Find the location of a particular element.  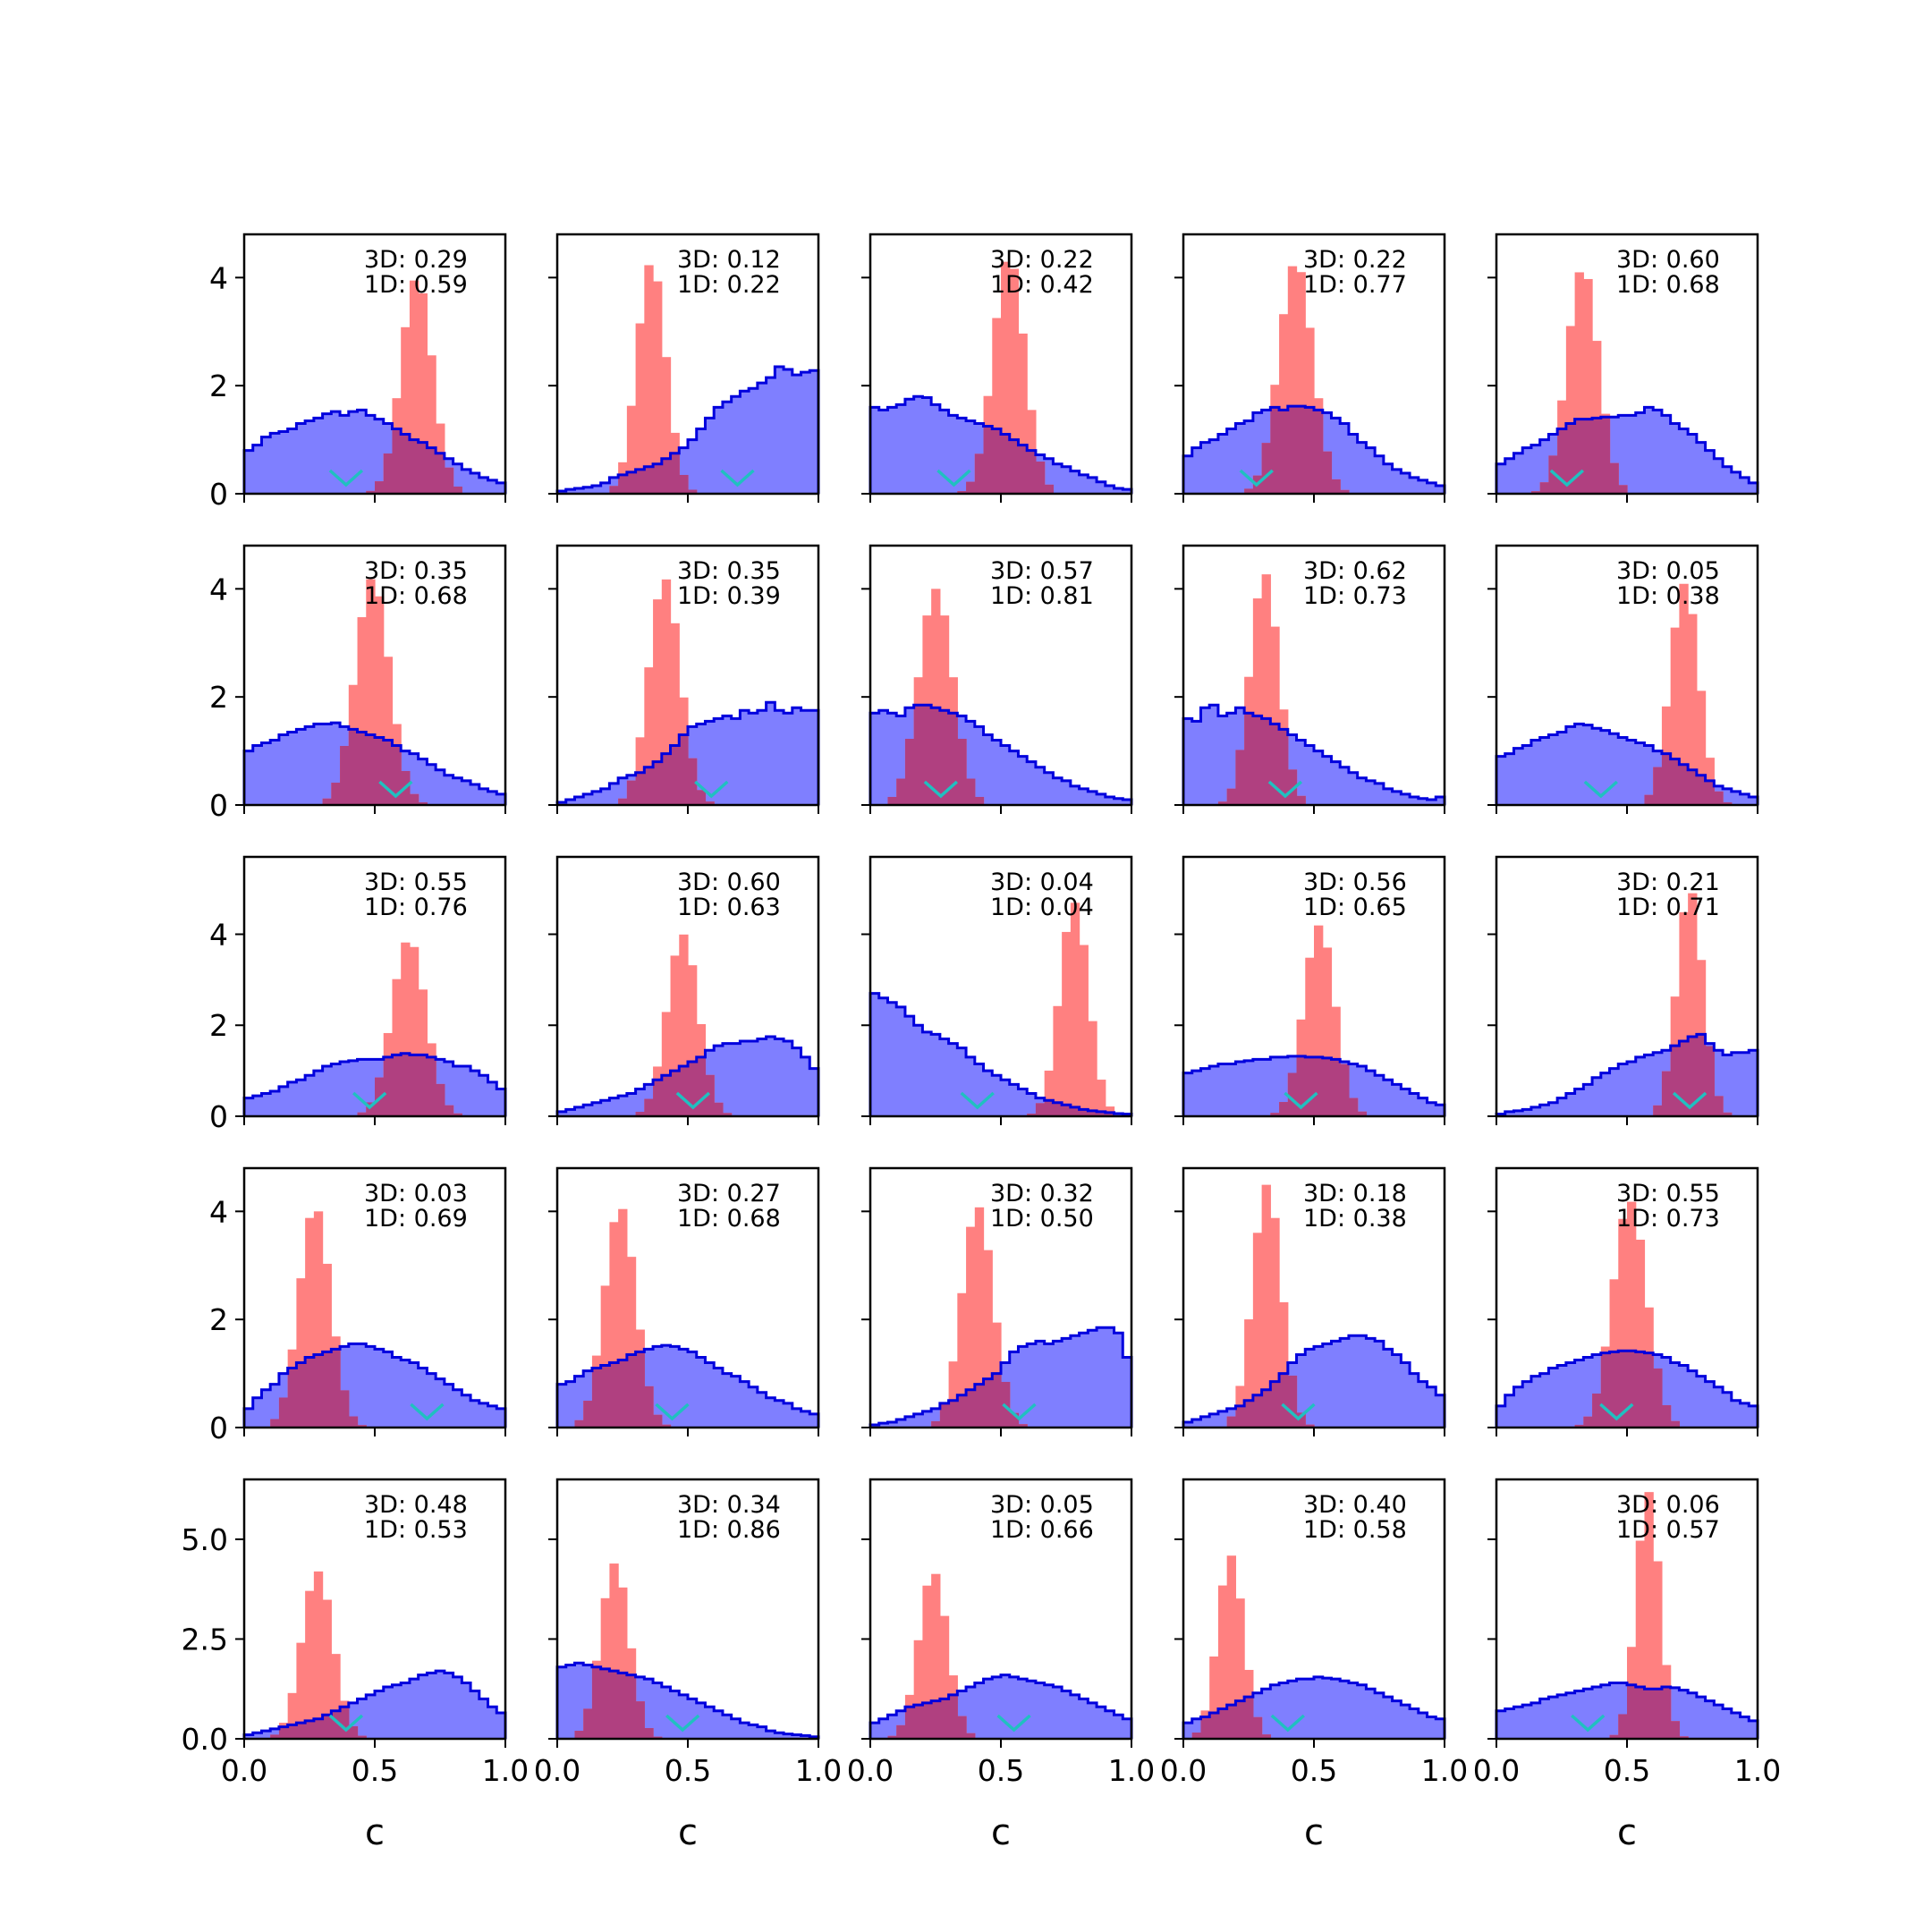

annotation-1d: 1D: 0.57 is located at coordinates (1668, 1530).